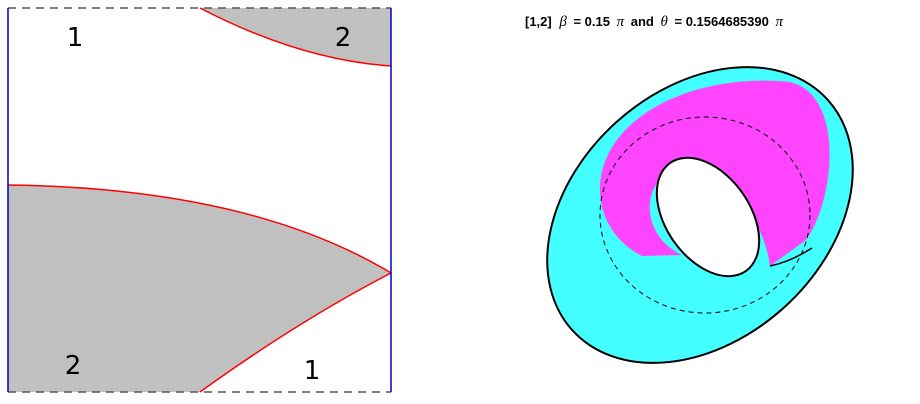 Image resolution: width=920 pixels, height=404 pixels. I want to click on title-text: and, so click(642, 21).